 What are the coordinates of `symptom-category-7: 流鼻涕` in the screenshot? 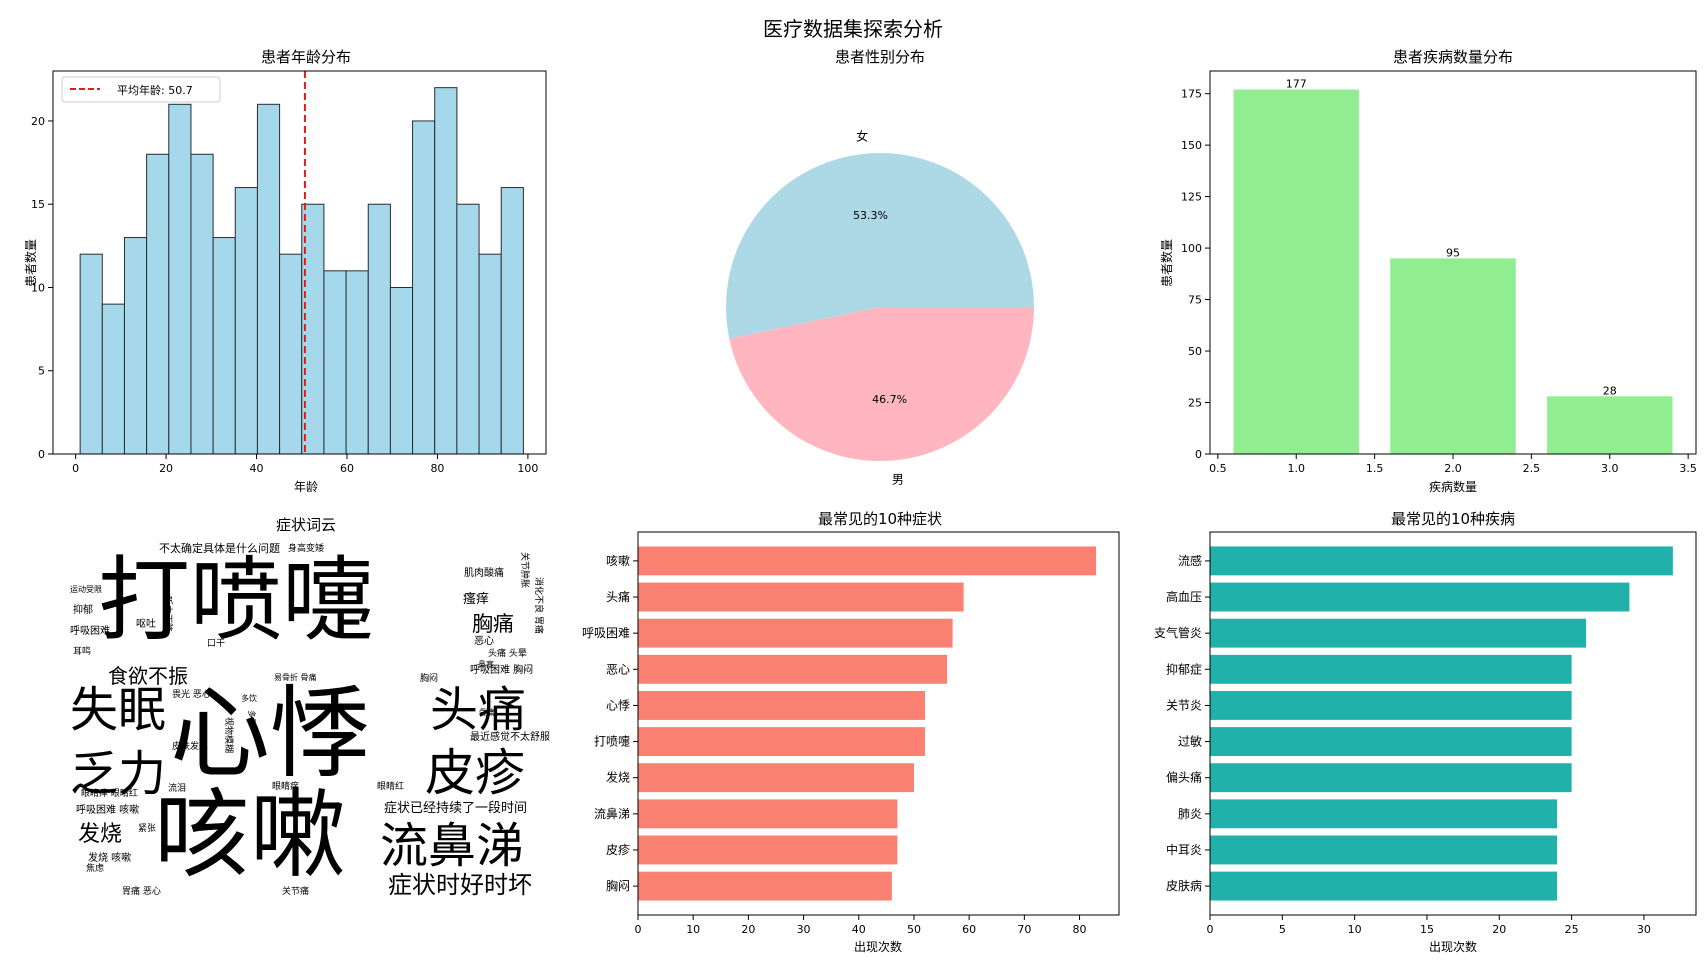 It's located at (612, 813).